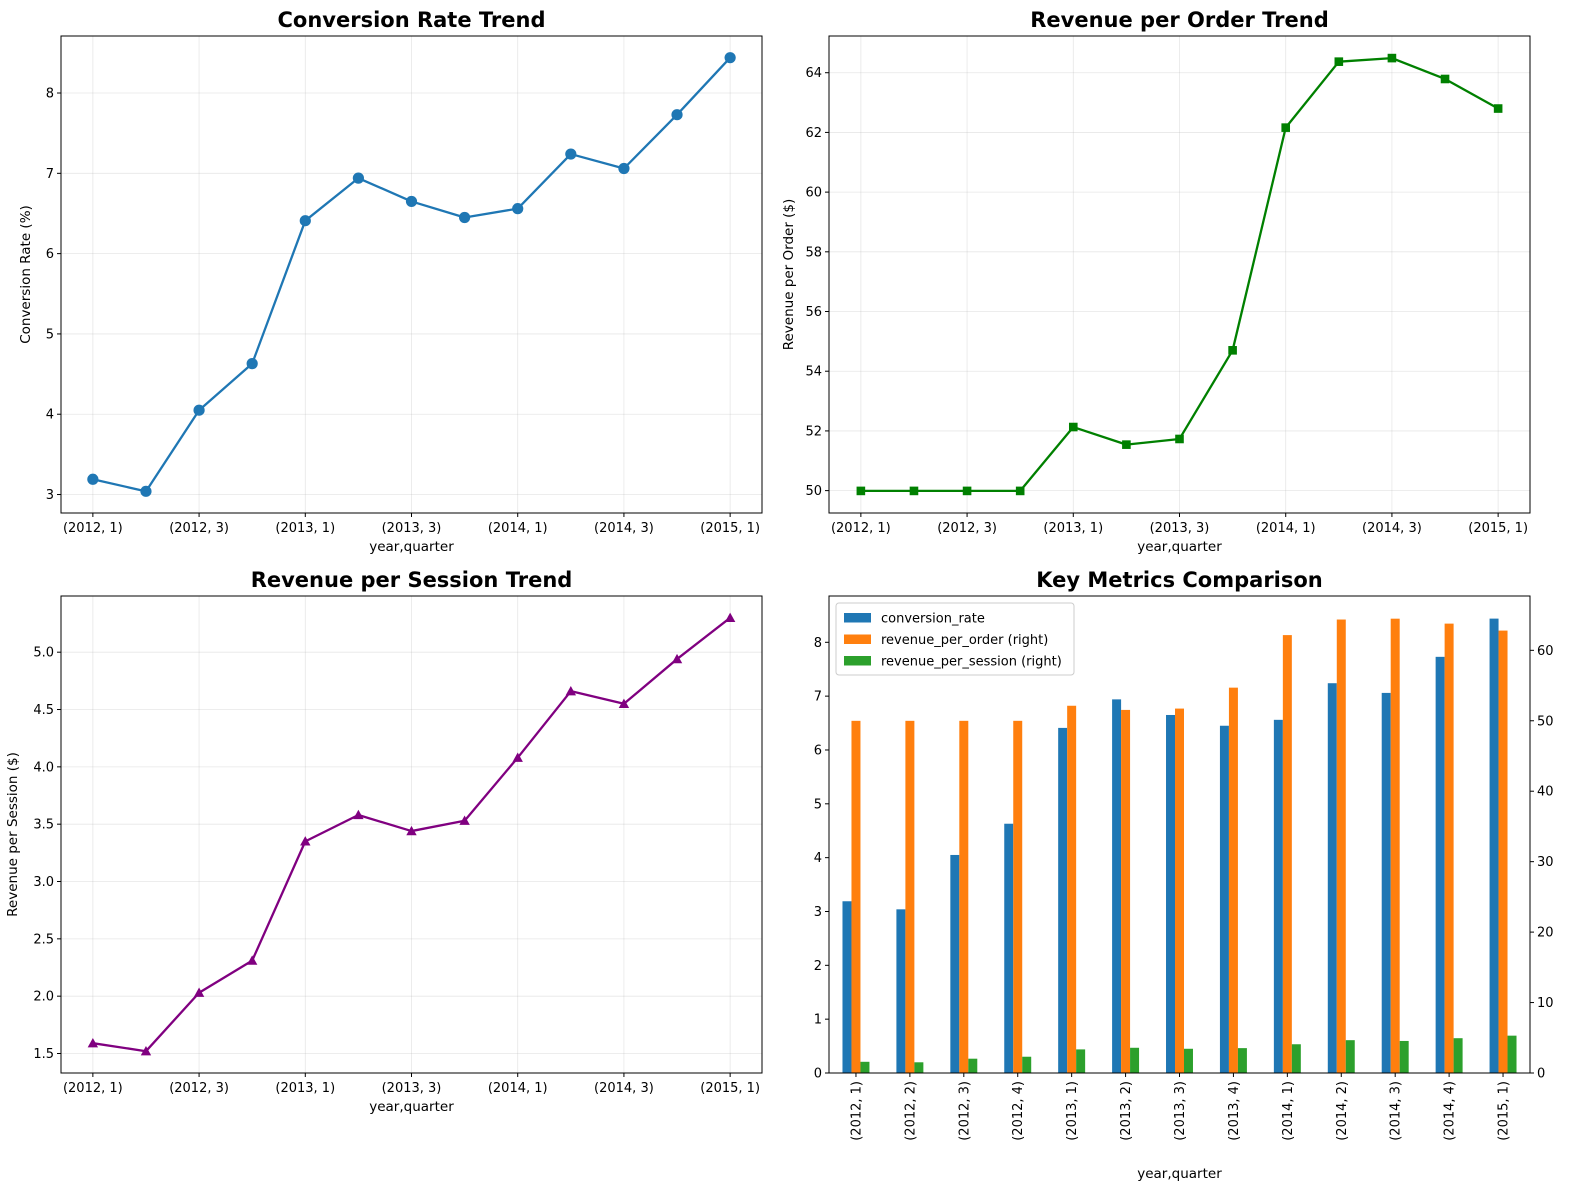  What do you see at coordinates (813, 431) in the screenshot?
I see `y-tick-label: 52` at bounding box center [813, 431].